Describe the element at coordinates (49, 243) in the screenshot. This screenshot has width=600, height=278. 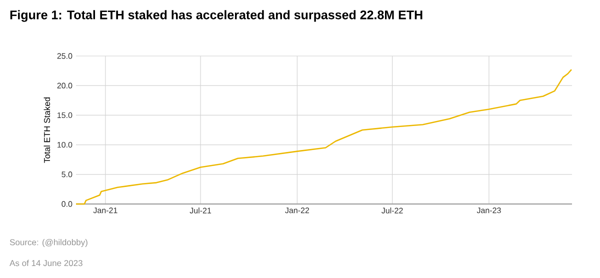
I see `source-note: Source: (@hildobby)` at that location.